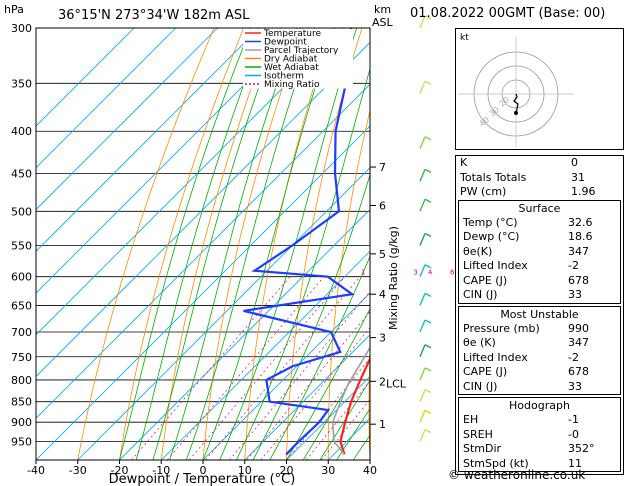 The width and height of the screenshot is (629, 486). What do you see at coordinates (393, 278) in the screenshot?
I see `mixing-ratio-axis-label: Mixing Ratio (g/kg)` at bounding box center [393, 278].